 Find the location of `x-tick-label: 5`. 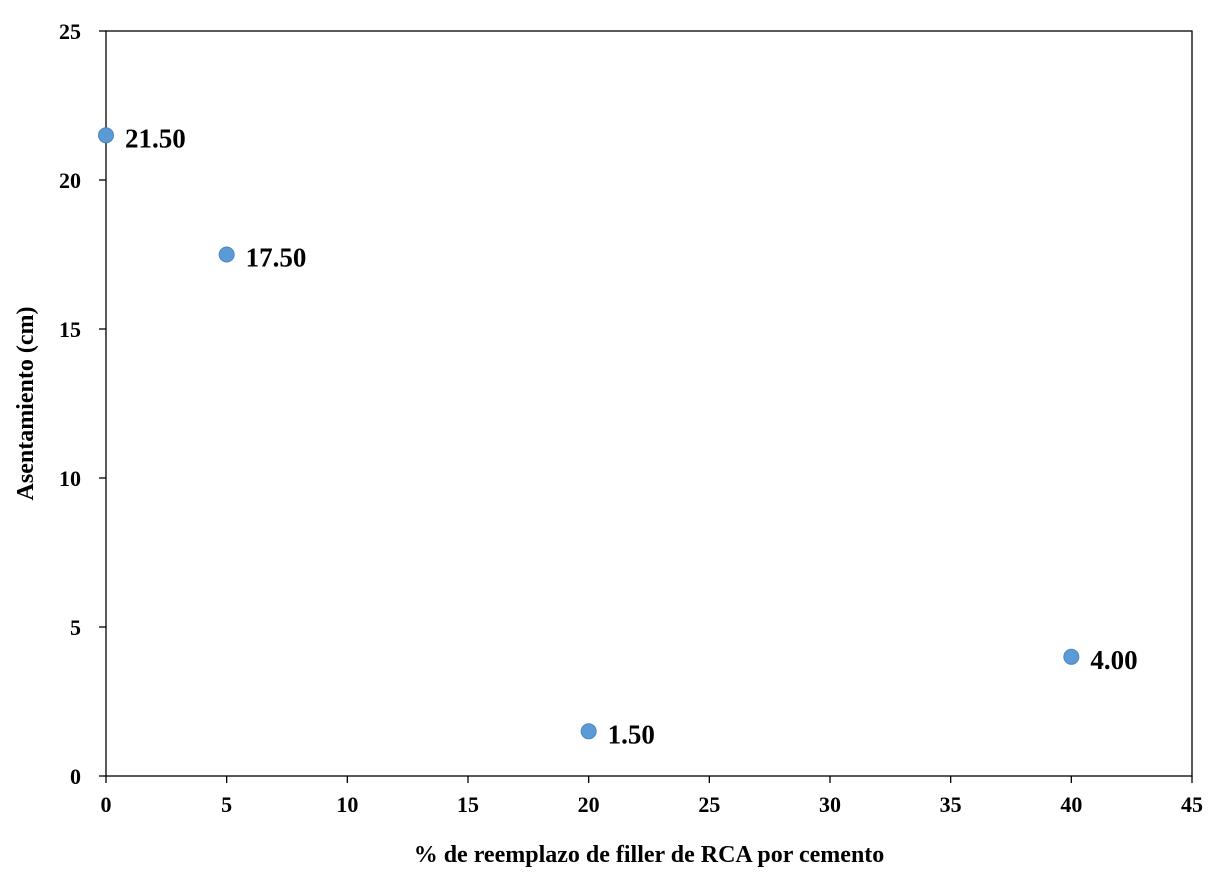

x-tick-label: 5 is located at coordinates (226, 804).